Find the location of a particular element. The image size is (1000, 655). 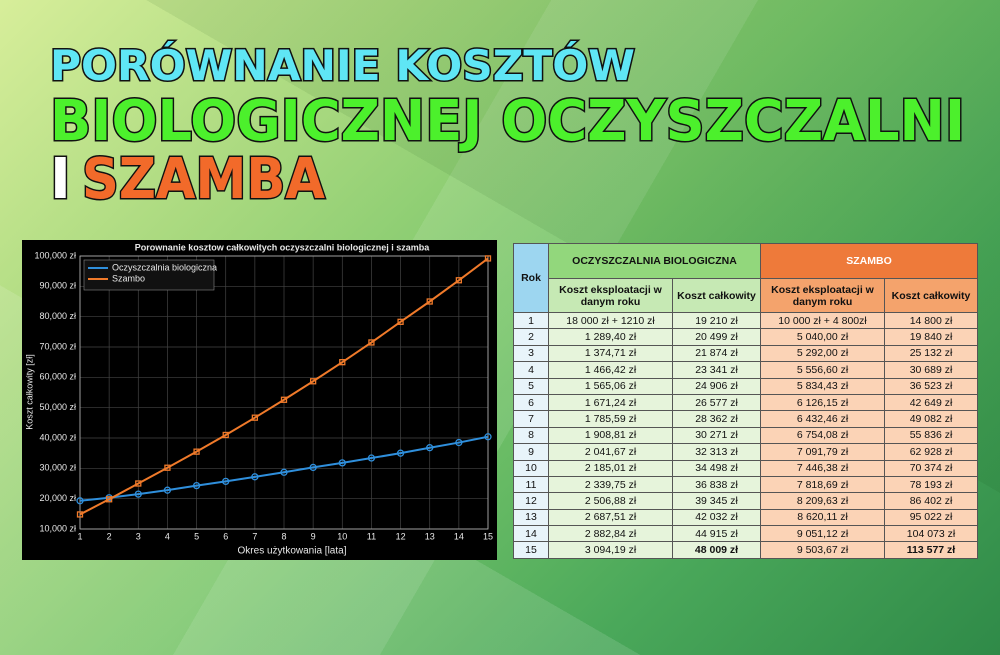

x-tick-label: 6 is located at coordinates (225, 536).